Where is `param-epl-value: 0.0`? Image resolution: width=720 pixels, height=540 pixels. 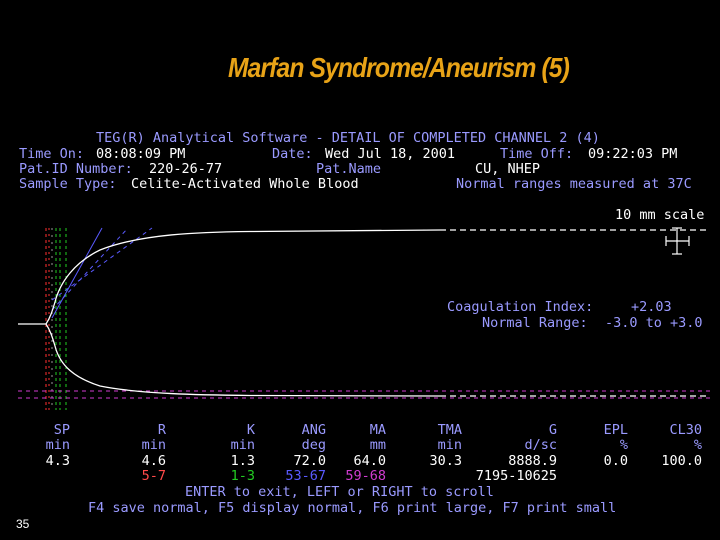
param-epl-value: 0.0 is located at coordinates (615, 461).